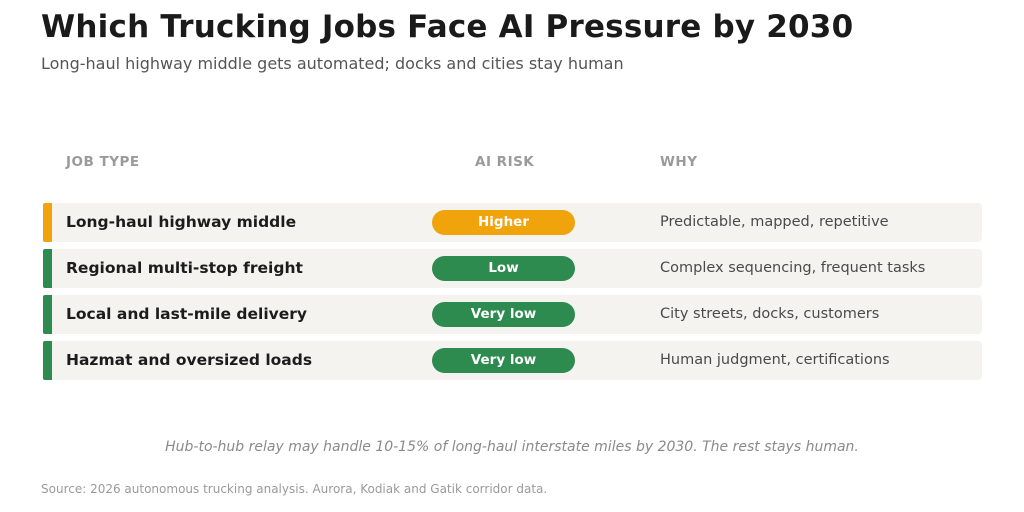  Describe the element at coordinates (793, 268) in the screenshot. I see `row-reason: Complex sequencing, frequent tasks` at that location.